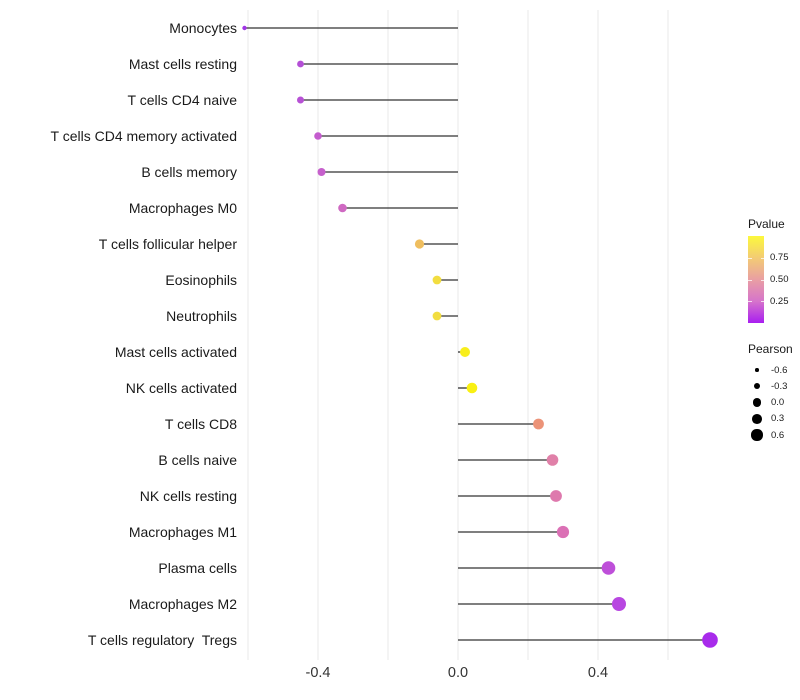 This screenshot has height=700, width=800. What do you see at coordinates (201, 424) in the screenshot?
I see `cell-type-label: T cells CD8` at bounding box center [201, 424].